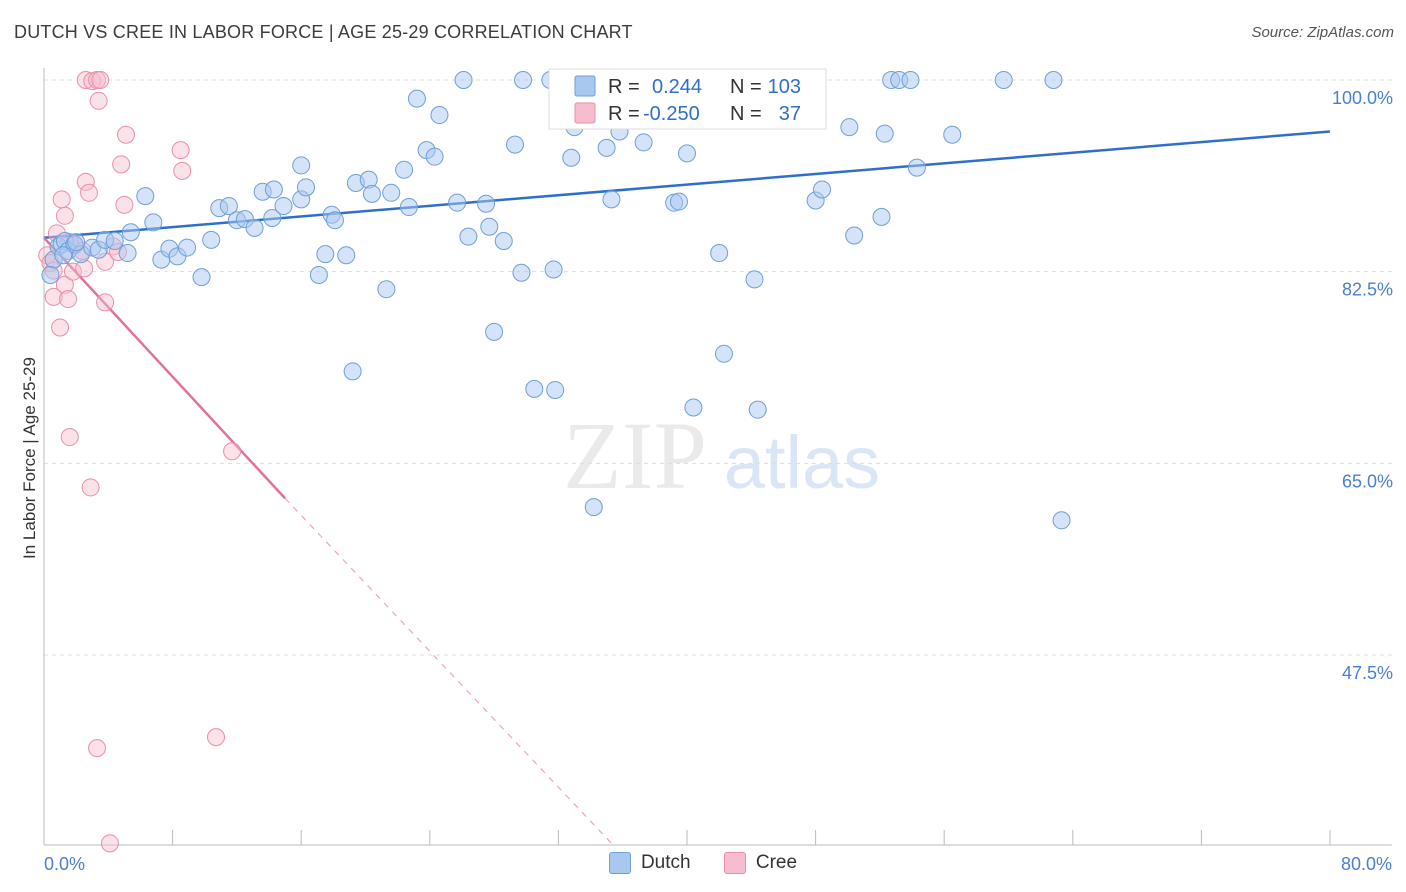 Image resolution: width=1406 pixels, height=892 pixels. Describe the element at coordinates (802, 462) in the screenshot. I see `watermark-atlas: atlas` at that location.